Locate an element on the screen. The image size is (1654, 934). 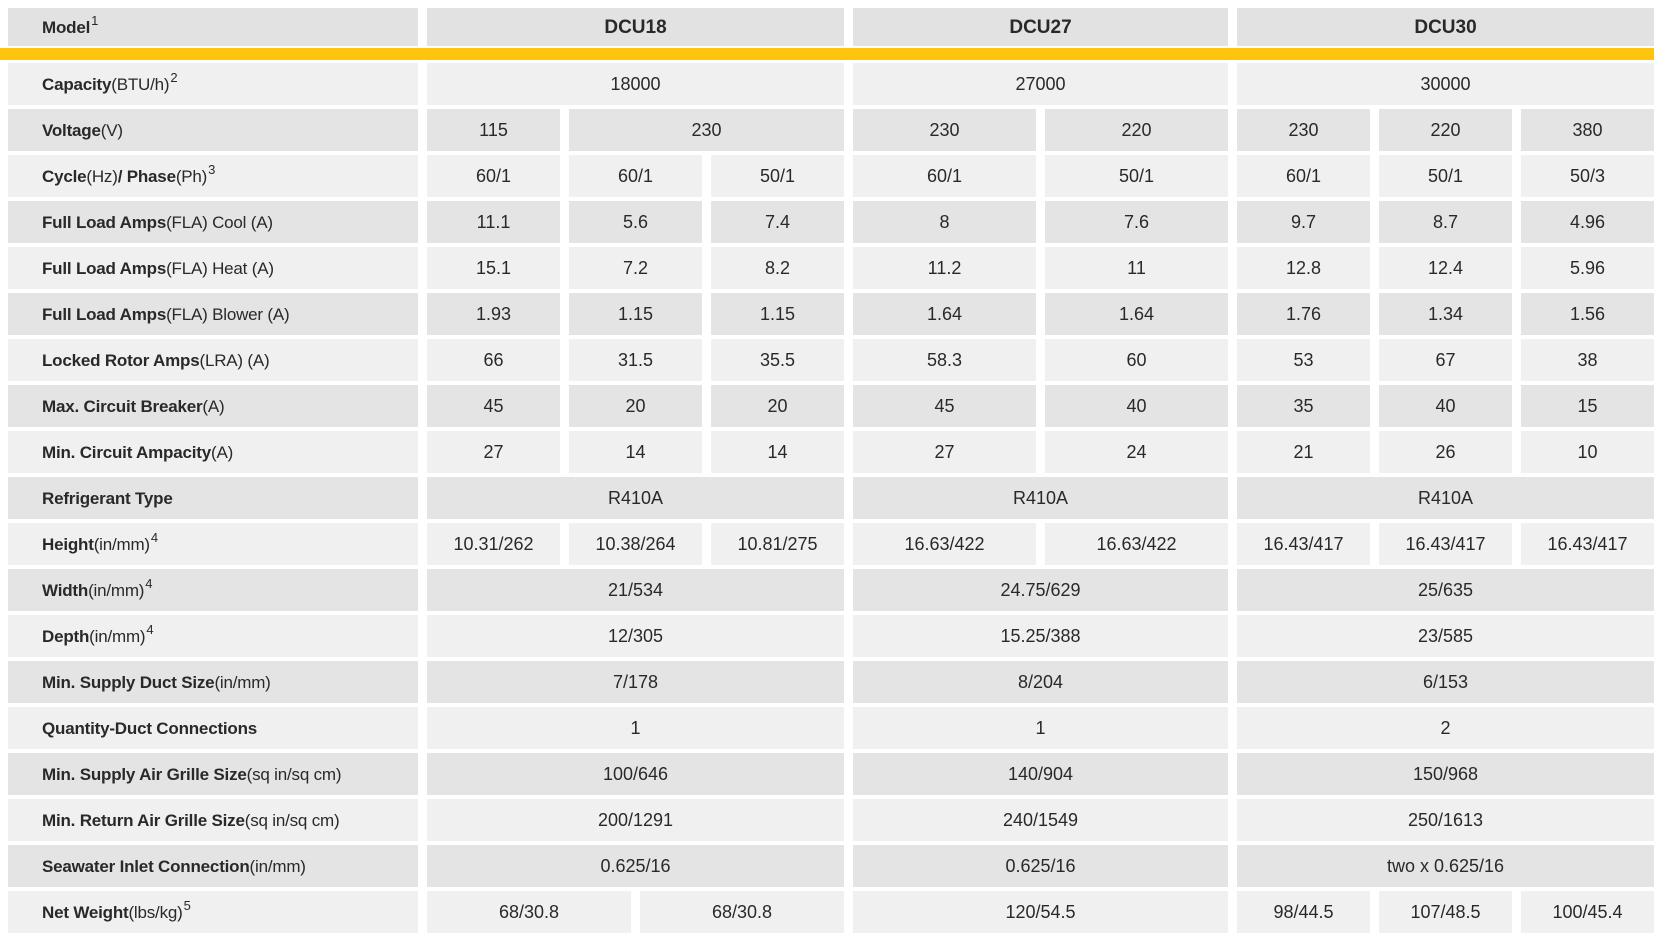
label-text: (FLA) Heat (A) is located at coordinates (220, 268).